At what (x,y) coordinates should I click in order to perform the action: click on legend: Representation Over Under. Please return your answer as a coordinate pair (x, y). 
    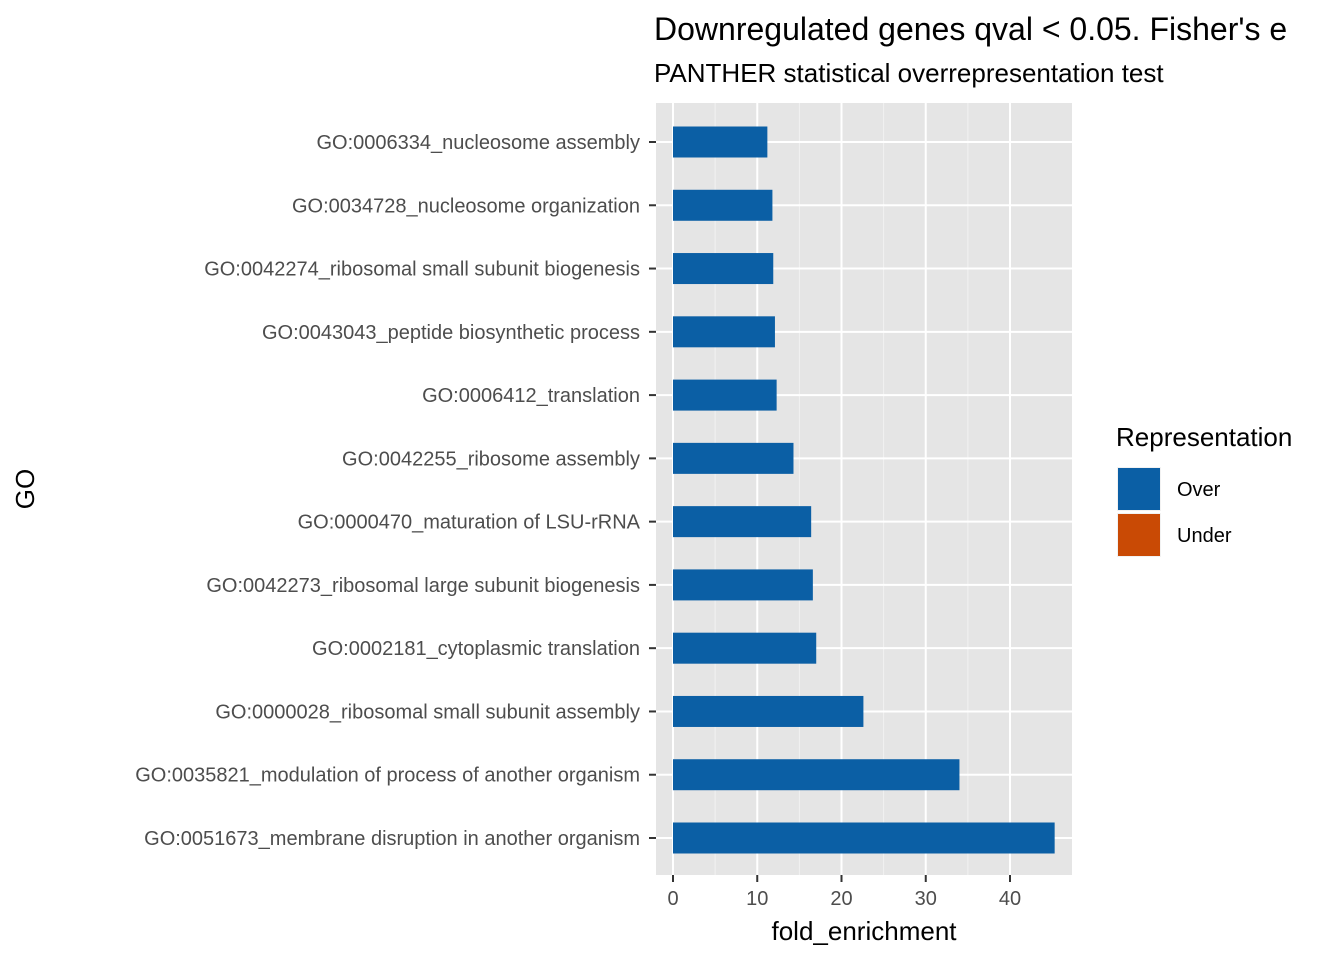
    Looking at the image, I should click on (1204, 489).